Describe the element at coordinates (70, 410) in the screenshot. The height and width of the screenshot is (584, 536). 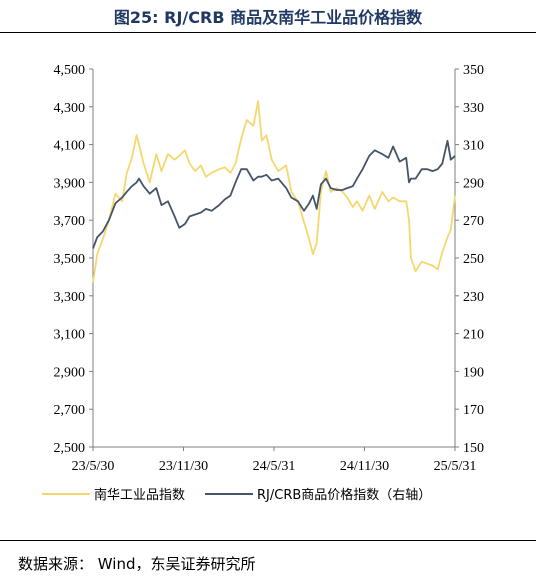
I see `left-tick-label: 2,700` at that location.